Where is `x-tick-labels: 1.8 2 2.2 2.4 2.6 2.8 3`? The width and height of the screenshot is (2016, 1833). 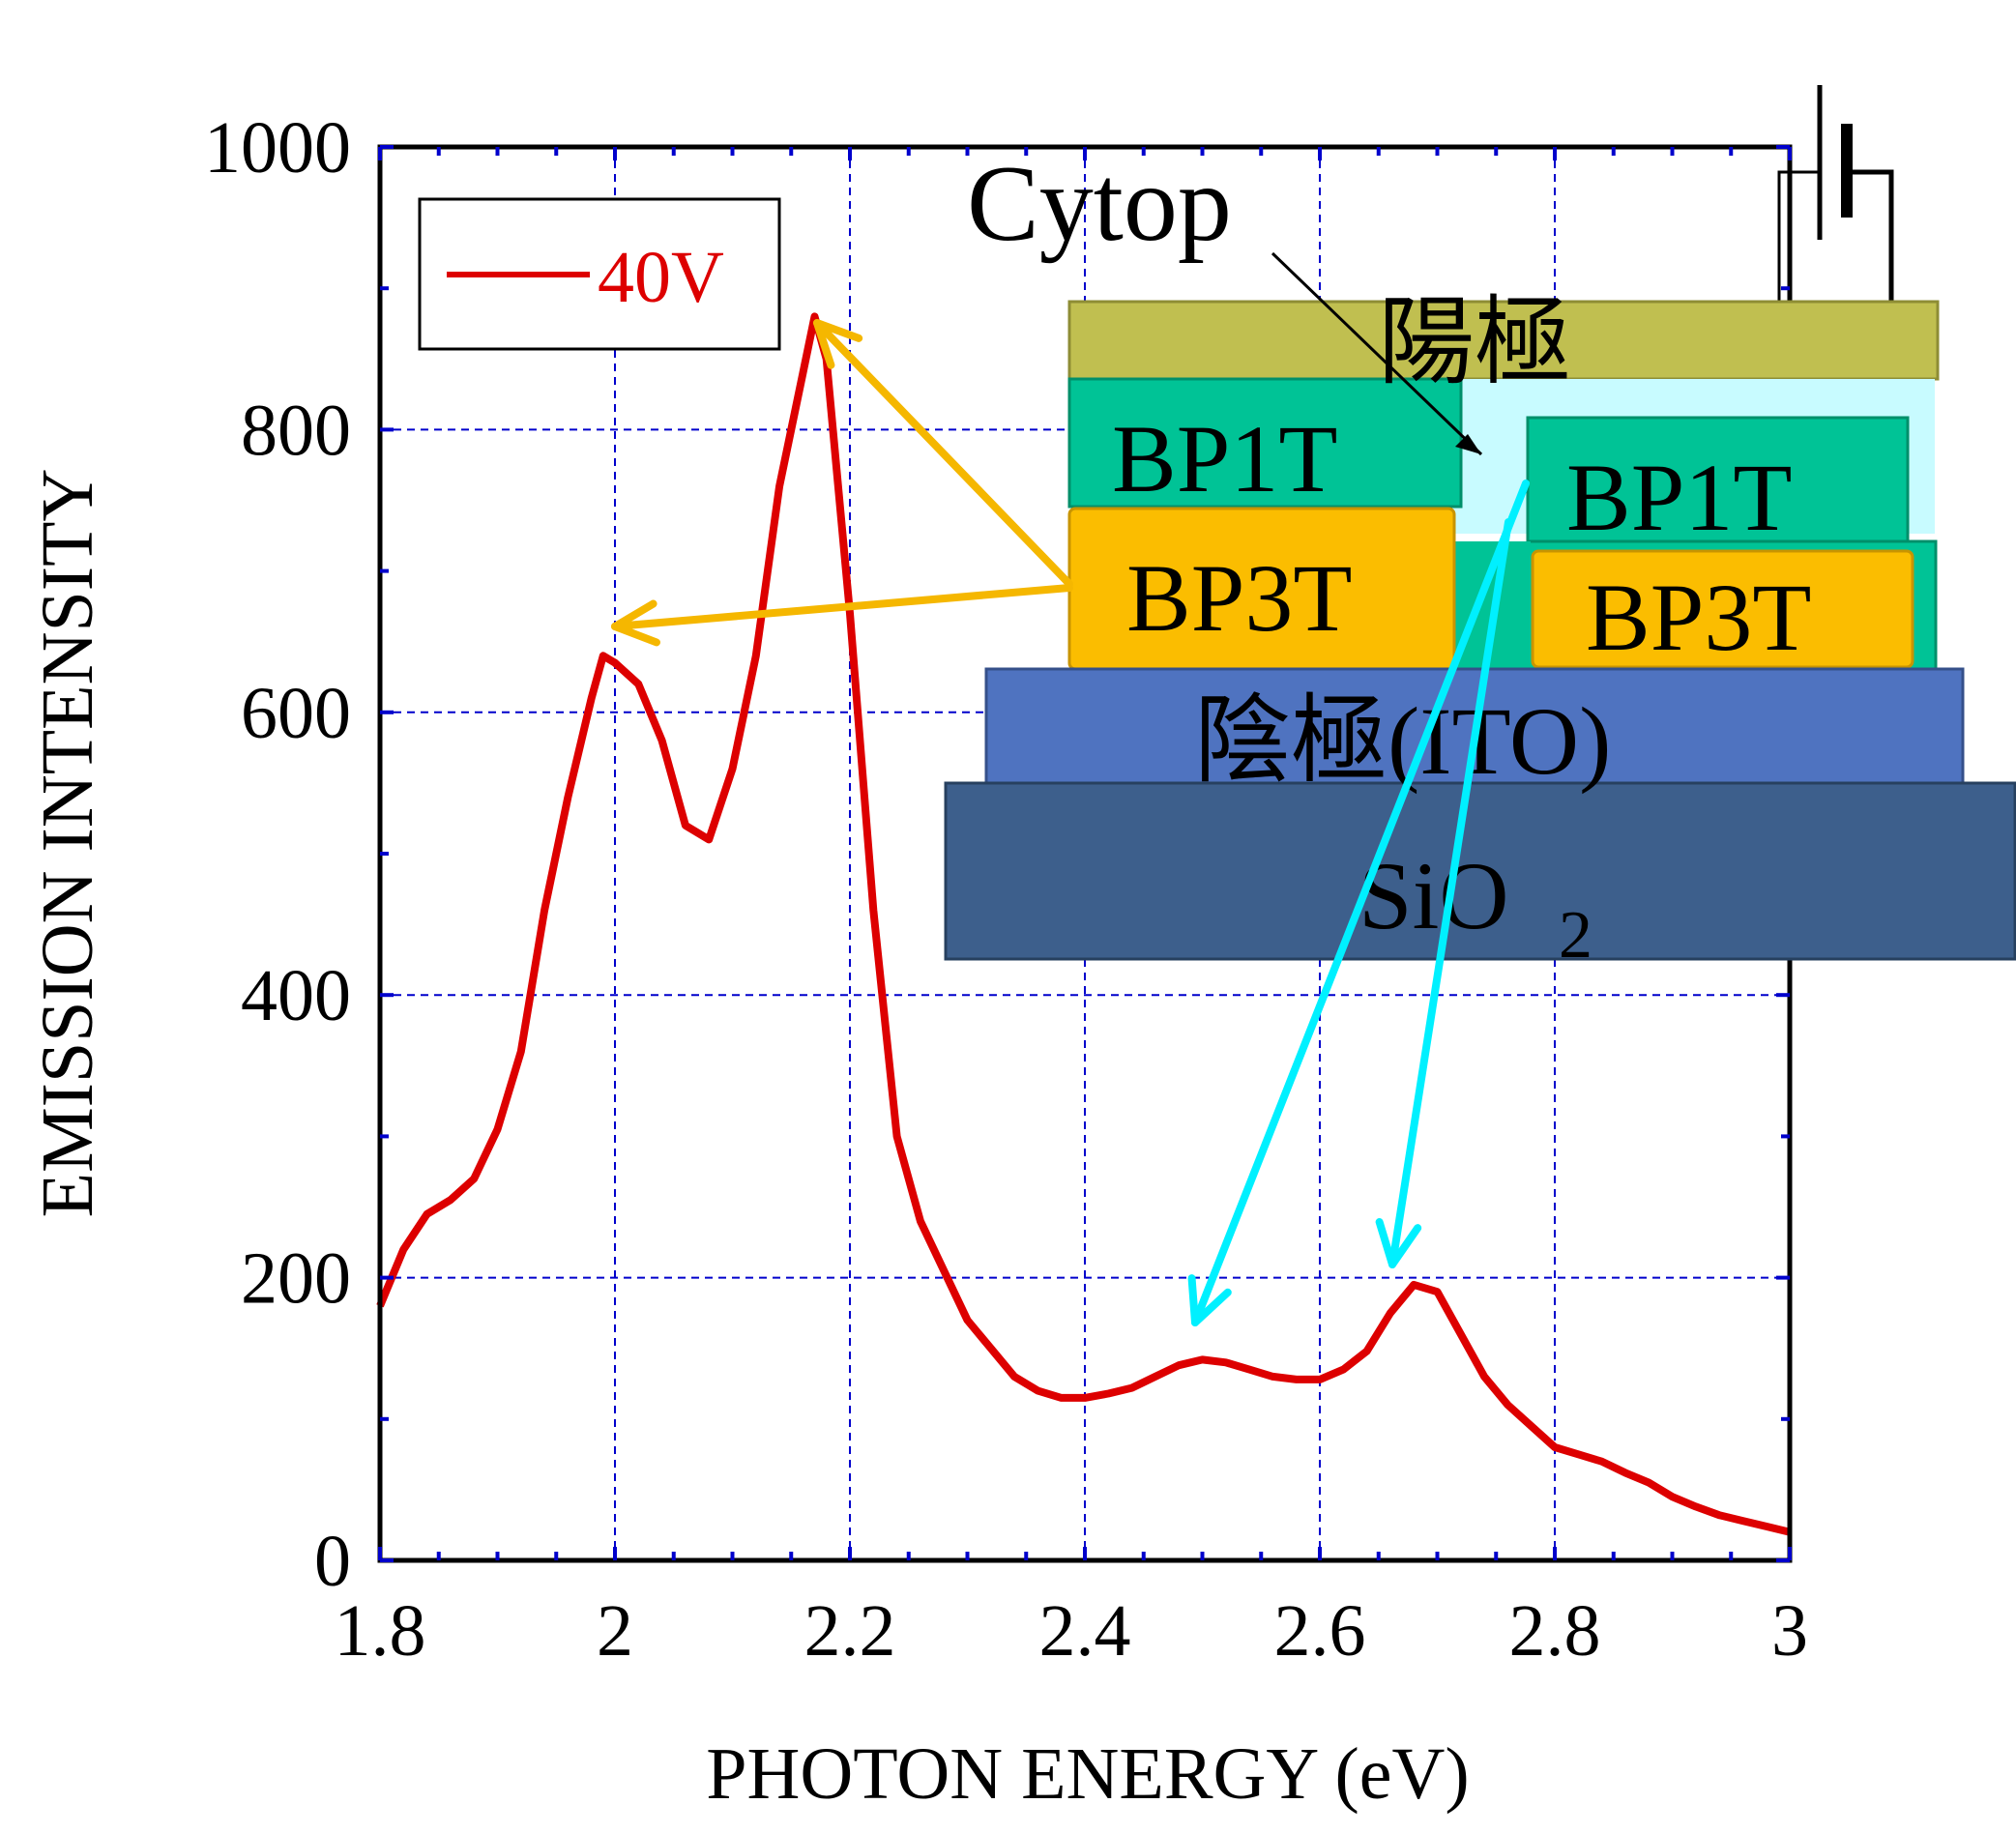
x-tick-labels: 1.8 2 2.2 2.4 2.6 2.8 3 is located at coordinates (1072, 1631).